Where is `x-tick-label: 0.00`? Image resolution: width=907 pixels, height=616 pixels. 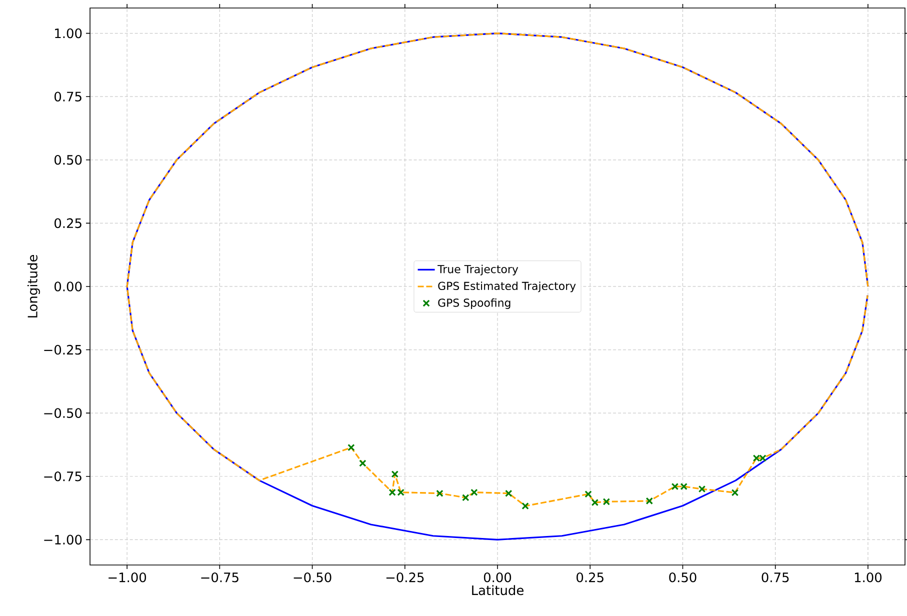
x-tick-label: 0.00 is located at coordinates (498, 577).